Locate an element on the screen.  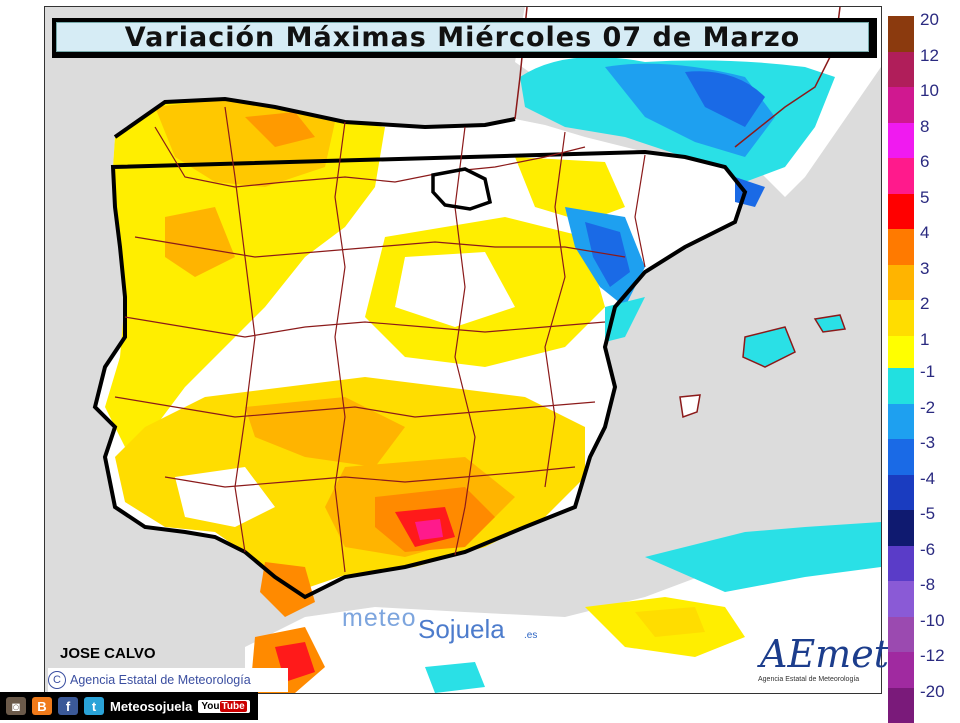
watermark-sojuela: Sojuela is located at coordinates (461, 629).